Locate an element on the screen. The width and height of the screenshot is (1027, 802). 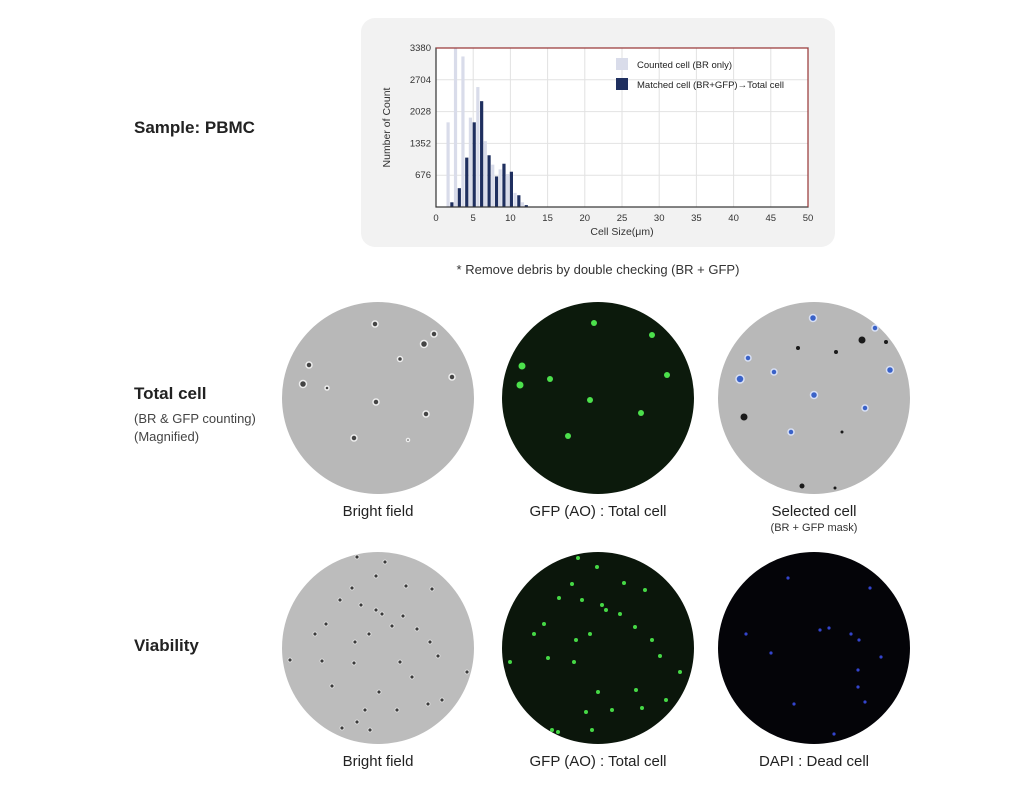
legend-swatch is located at coordinates (622, 84).